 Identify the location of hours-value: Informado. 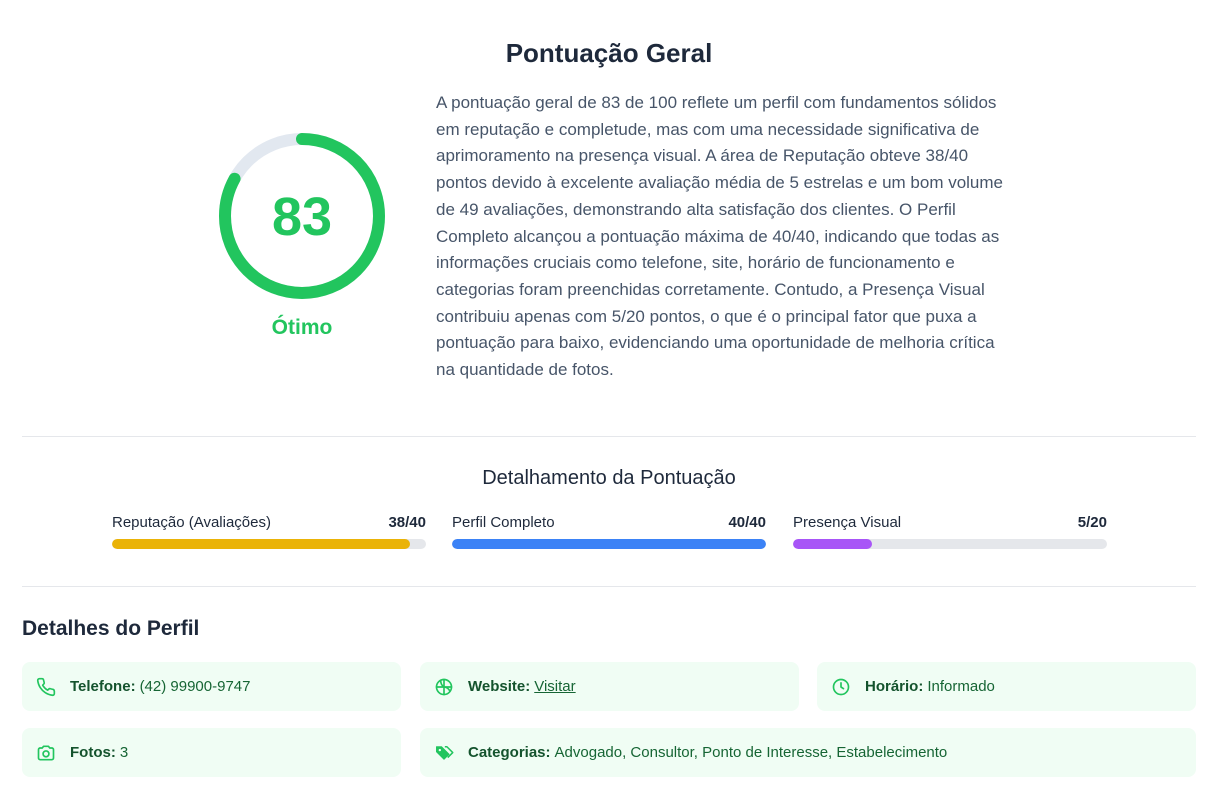
(961, 686).